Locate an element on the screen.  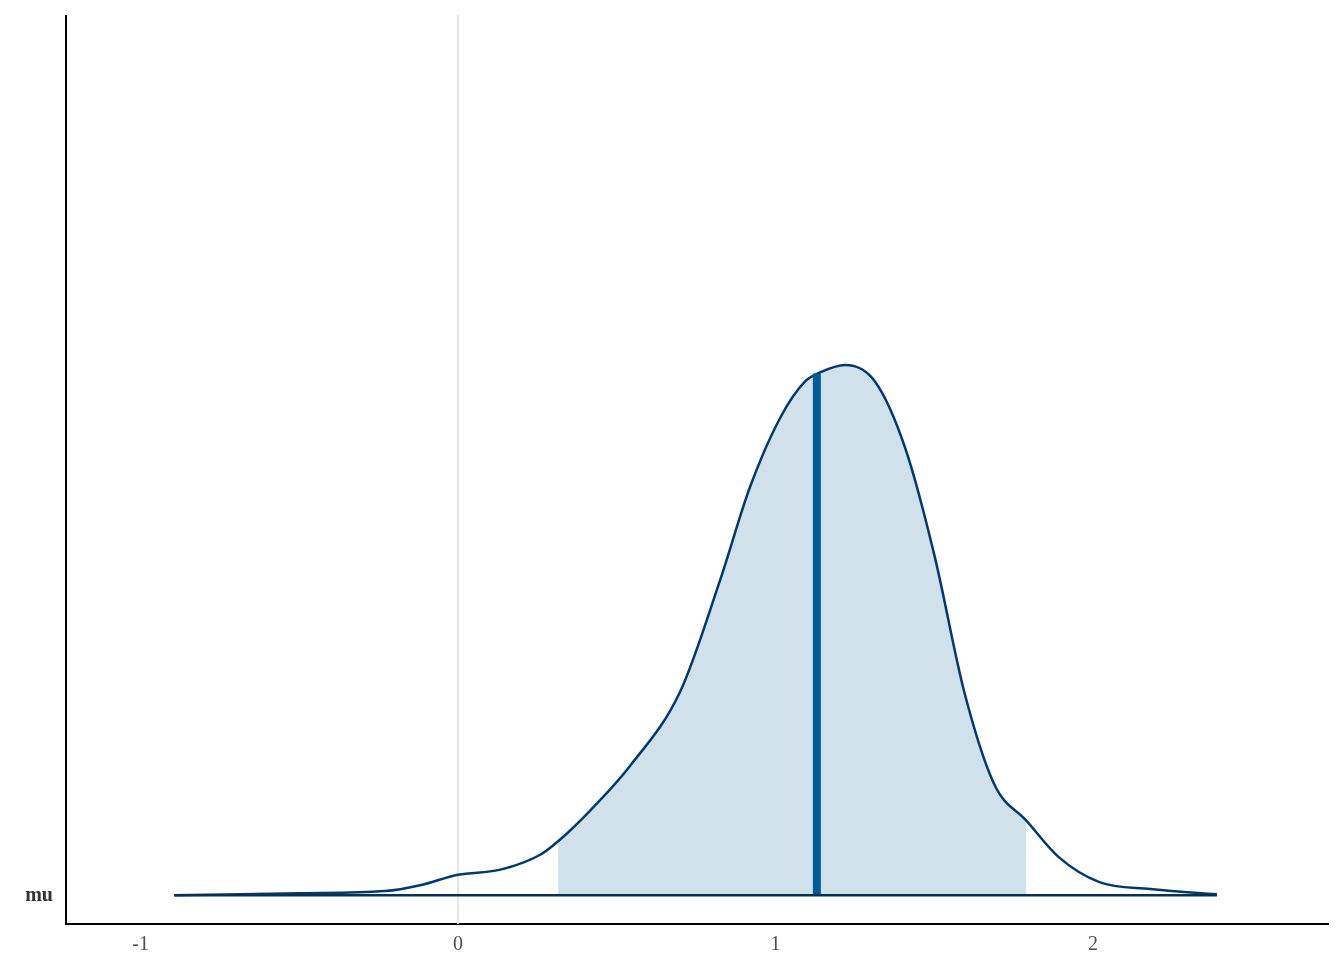
x-tick-label: -1 is located at coordinates (140, 943).